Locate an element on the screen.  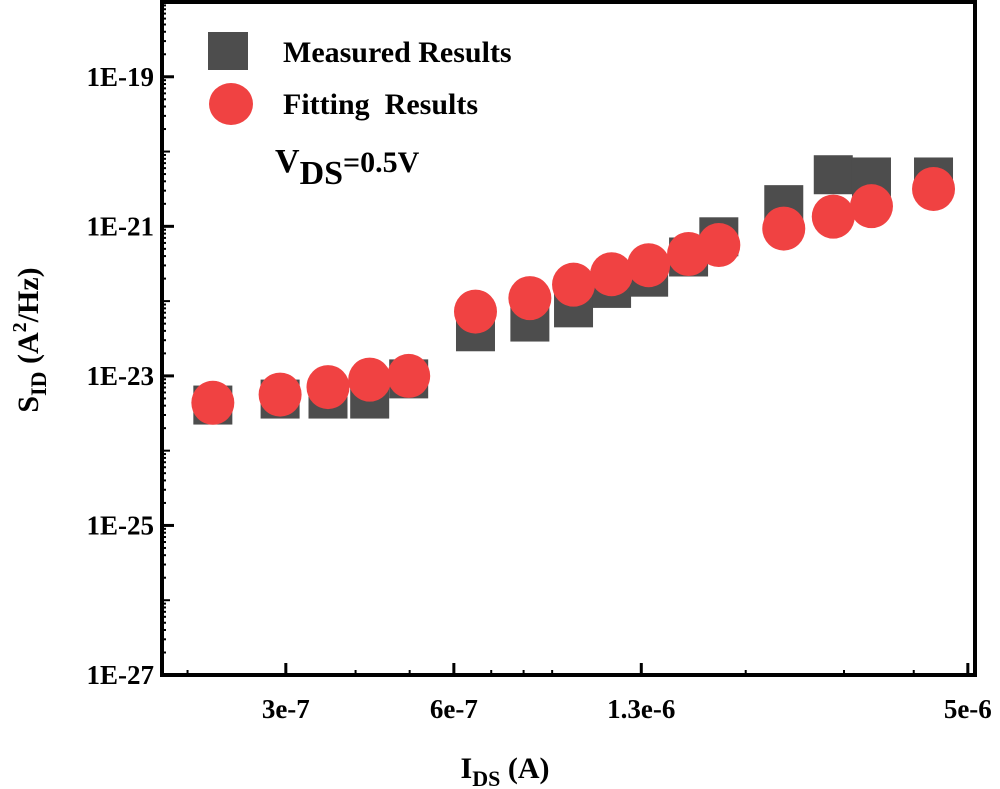
legend-circle-marker is located at coordinates (231, 104).